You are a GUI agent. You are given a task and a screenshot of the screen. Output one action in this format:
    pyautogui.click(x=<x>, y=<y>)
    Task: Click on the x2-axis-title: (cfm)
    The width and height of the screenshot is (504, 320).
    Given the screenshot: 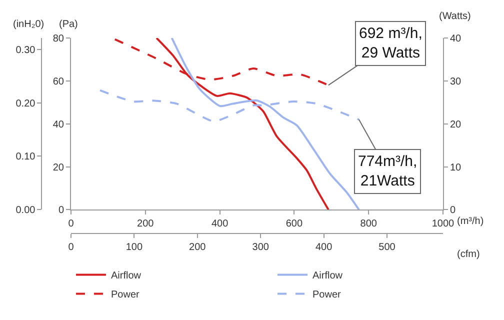 What is the action you would take?
    pyautogui.click(x=468, y=254)
    